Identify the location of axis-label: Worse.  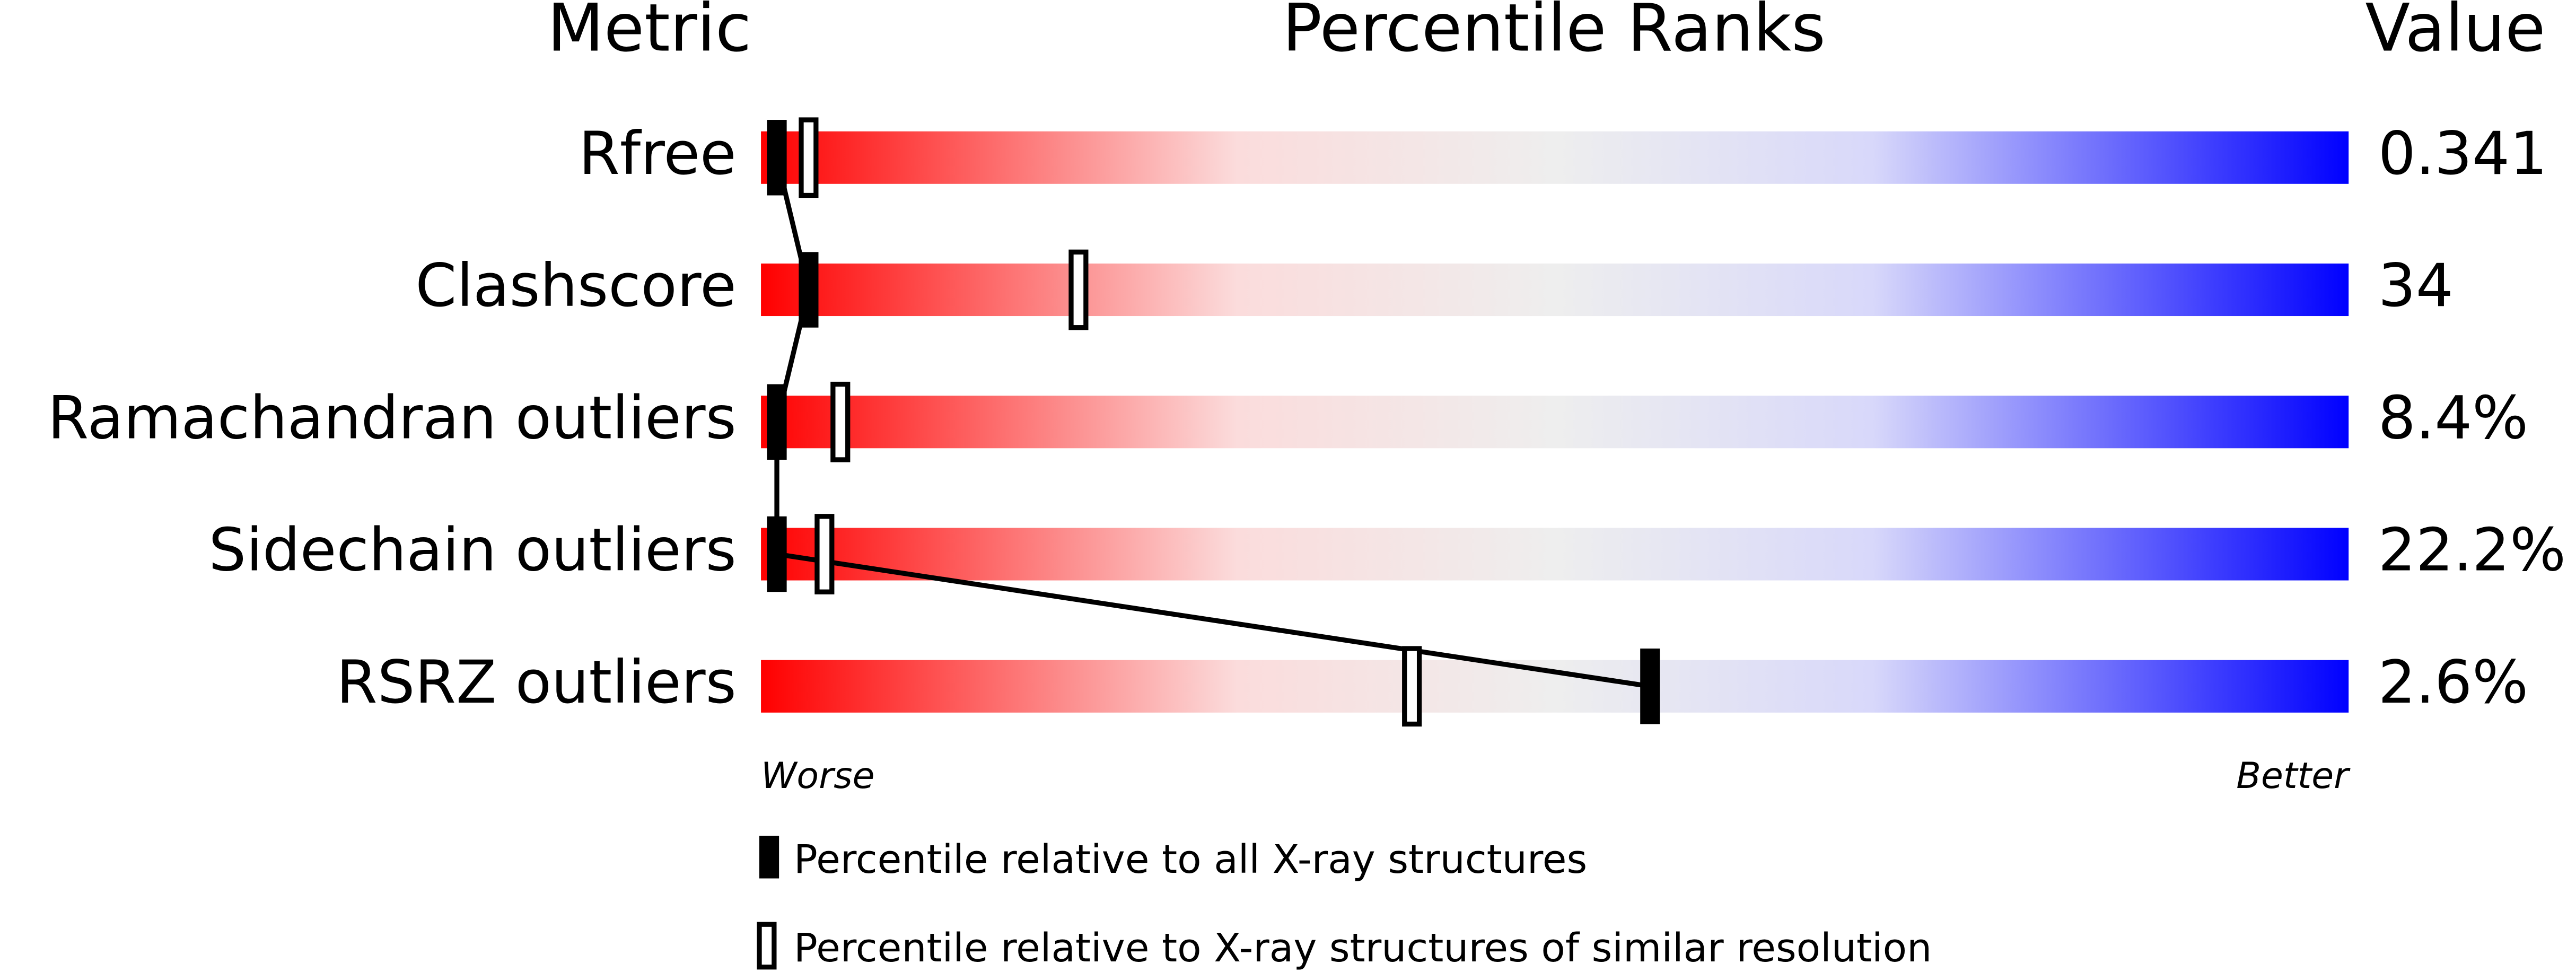
(817, 776).